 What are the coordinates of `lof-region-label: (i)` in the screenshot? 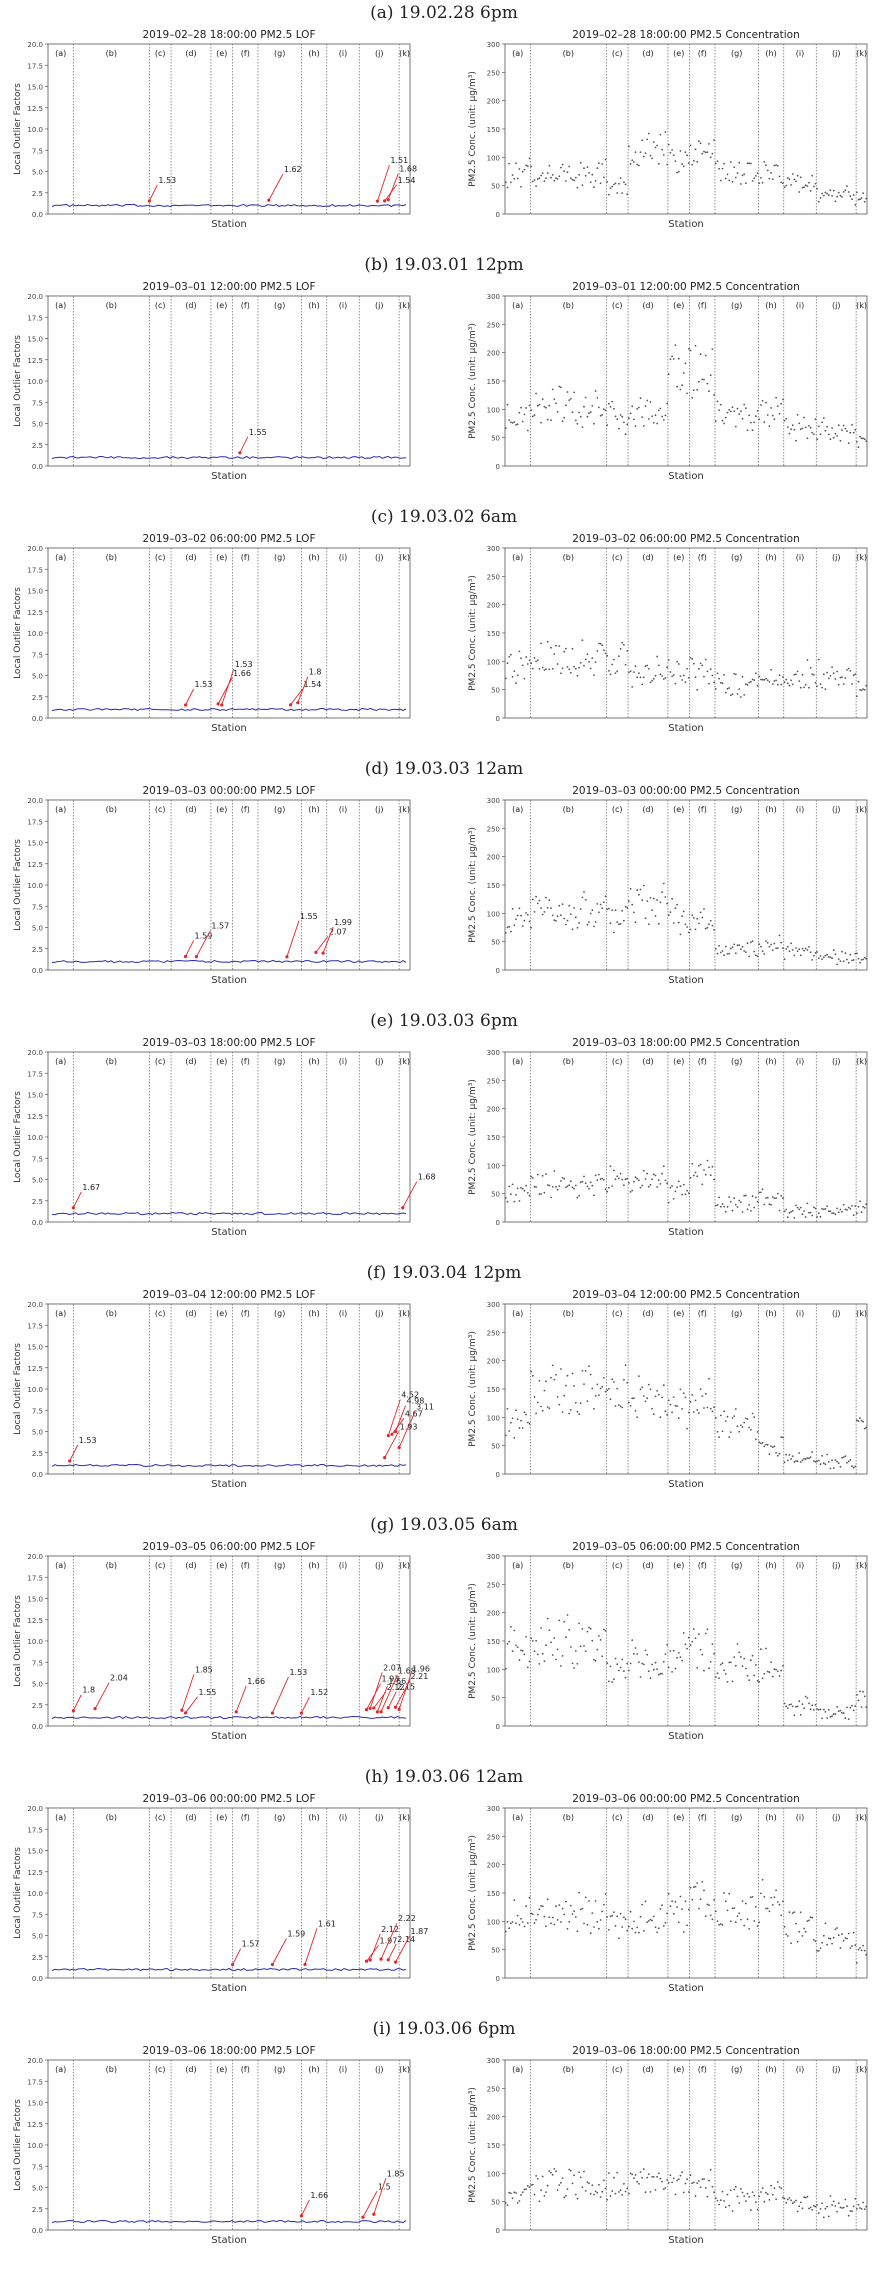 It's located at (343, 1061).